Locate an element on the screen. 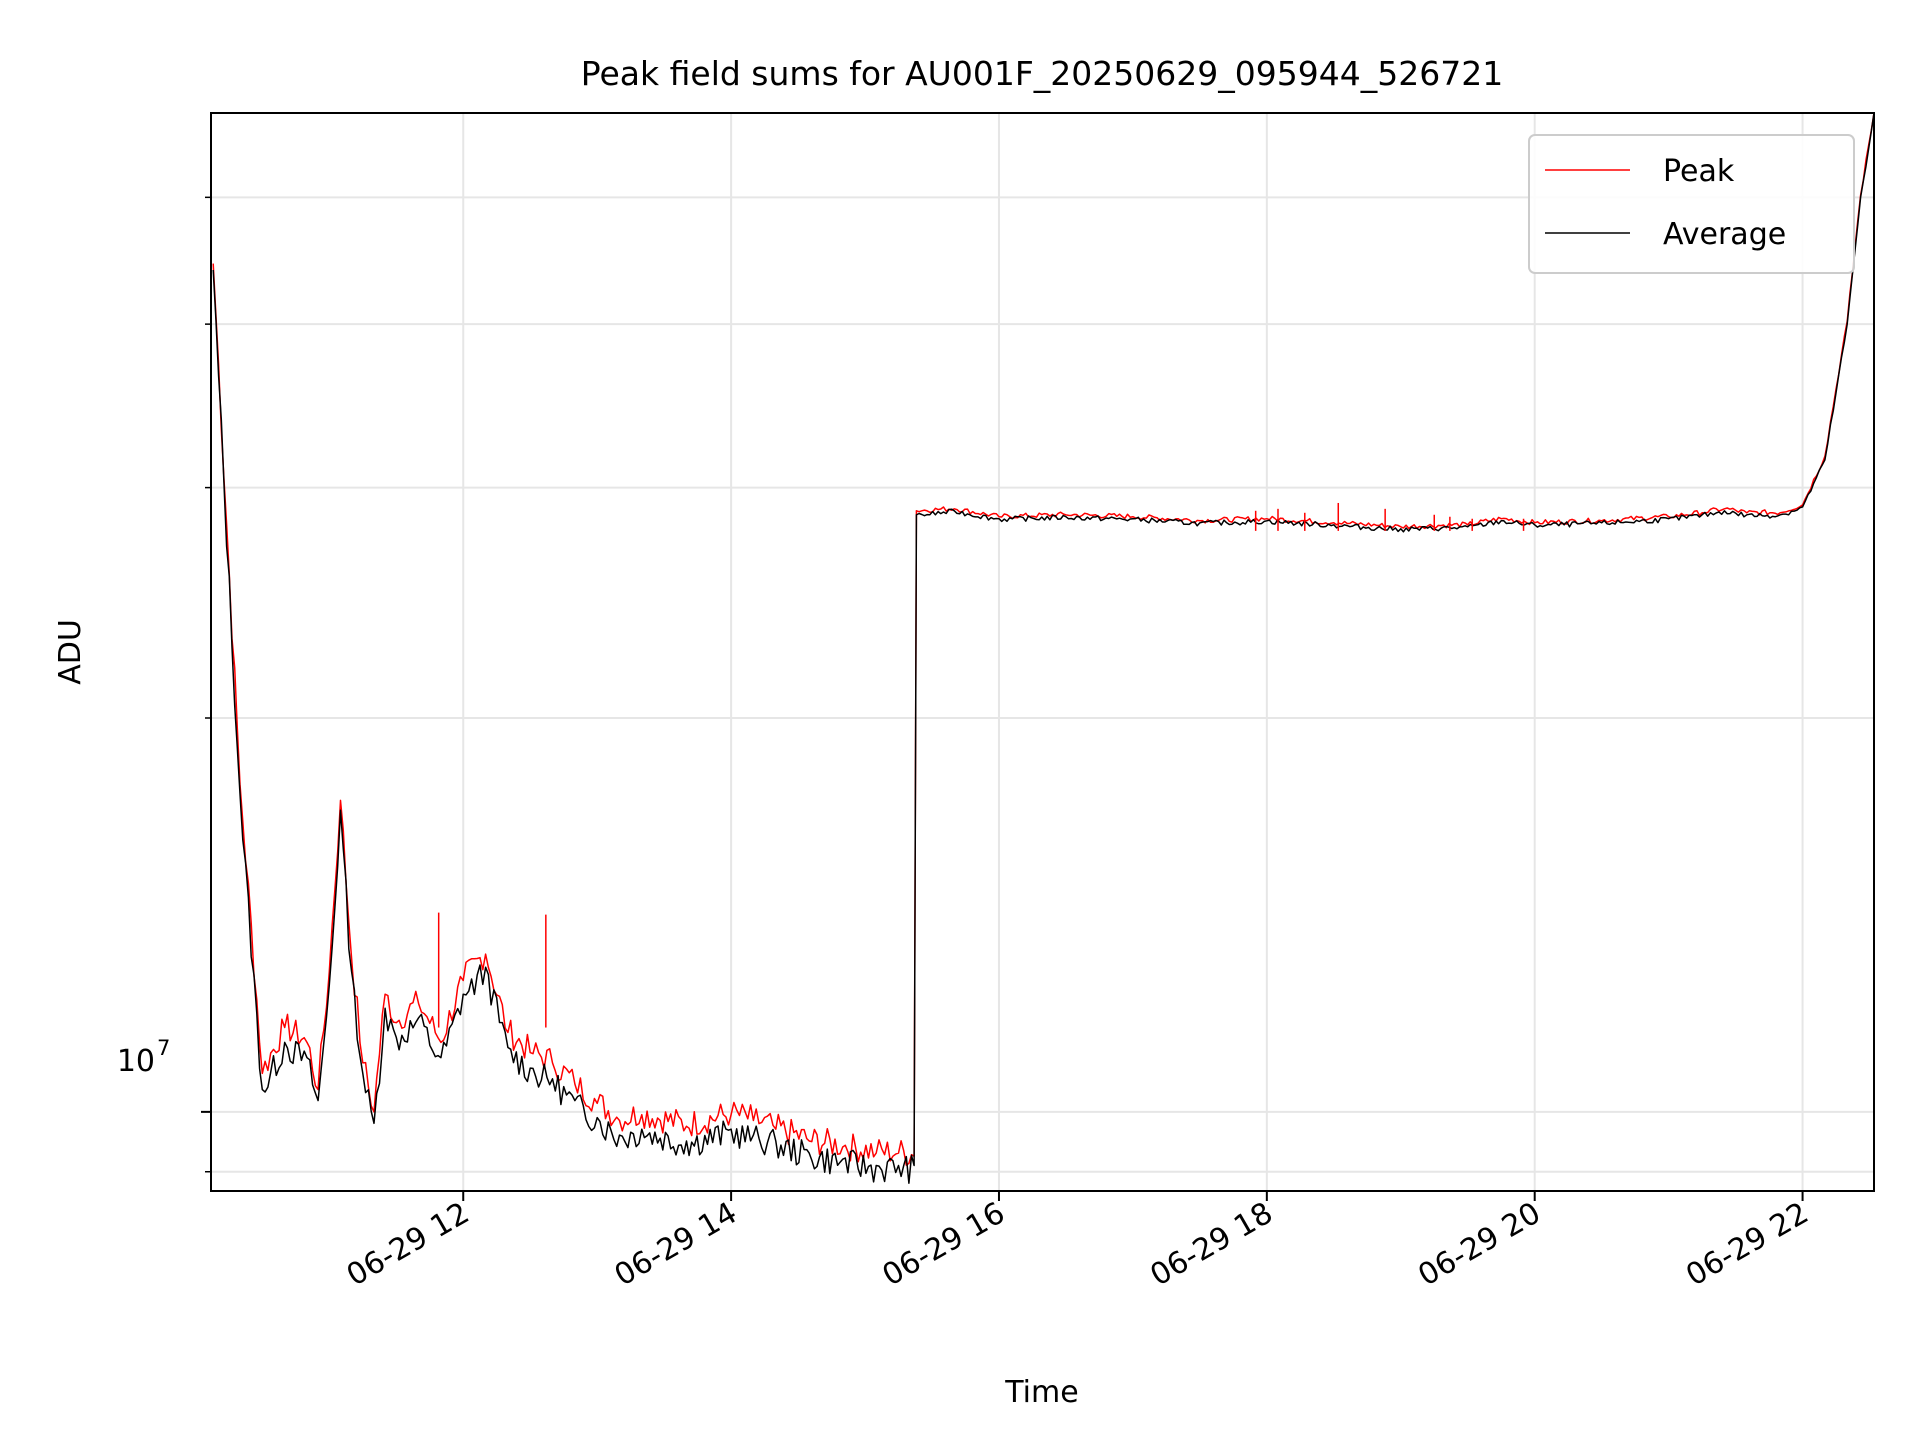  y-axis-label: ADU is located at coordinates (70, 652).